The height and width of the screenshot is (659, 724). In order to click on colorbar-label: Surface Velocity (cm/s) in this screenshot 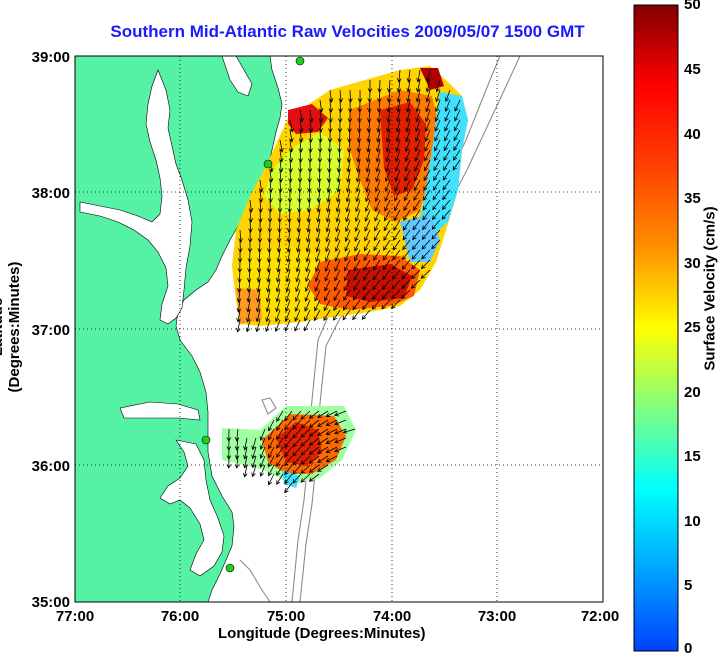, I will do `click(710, 288)`.